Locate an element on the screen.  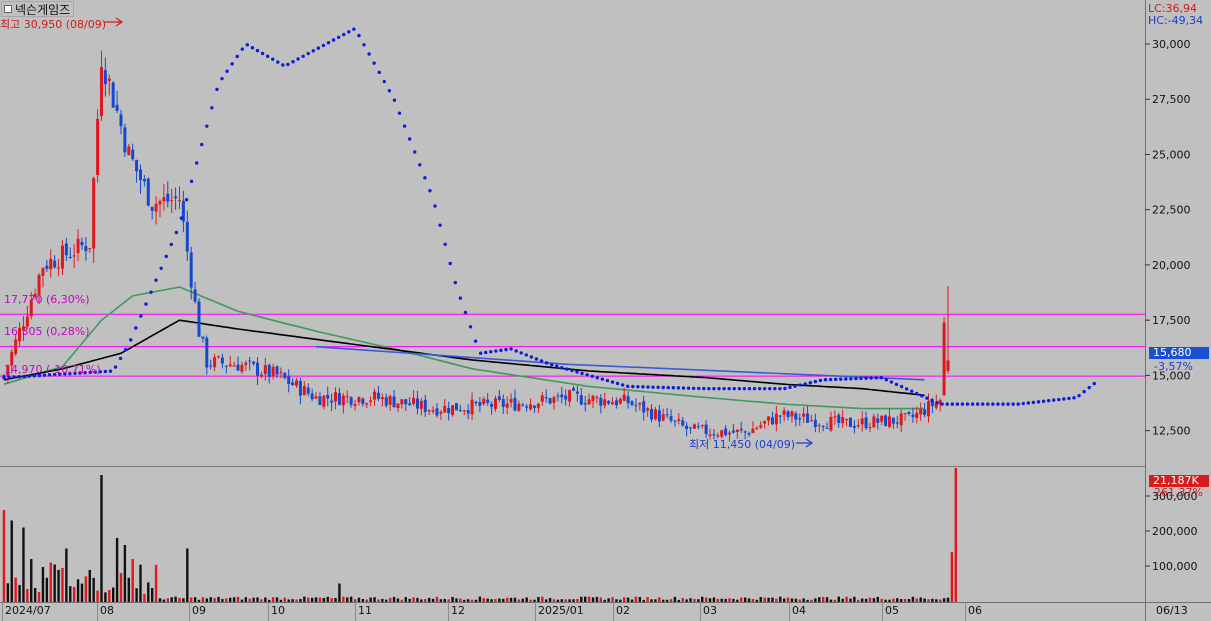
checkbox-icon is located at coordinates (8, 9).